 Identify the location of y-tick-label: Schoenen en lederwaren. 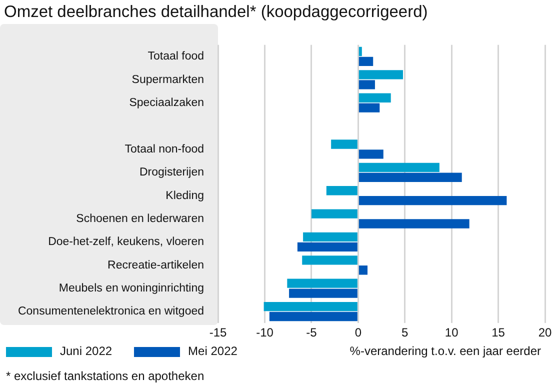
(140, 218).